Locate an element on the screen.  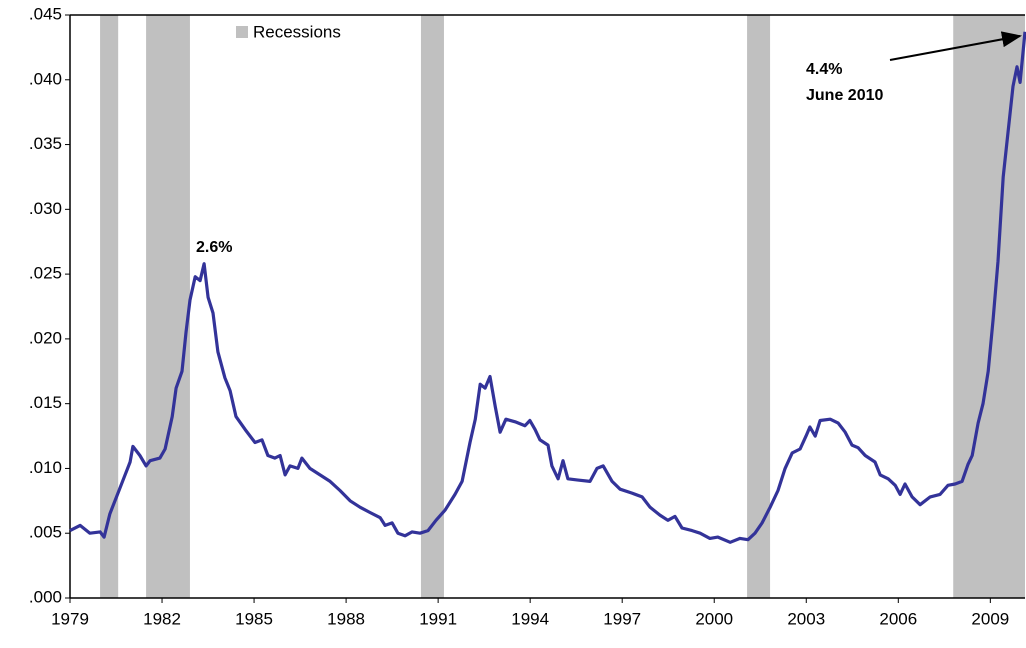
annotation-arrow is located at coordinates (955, 46).